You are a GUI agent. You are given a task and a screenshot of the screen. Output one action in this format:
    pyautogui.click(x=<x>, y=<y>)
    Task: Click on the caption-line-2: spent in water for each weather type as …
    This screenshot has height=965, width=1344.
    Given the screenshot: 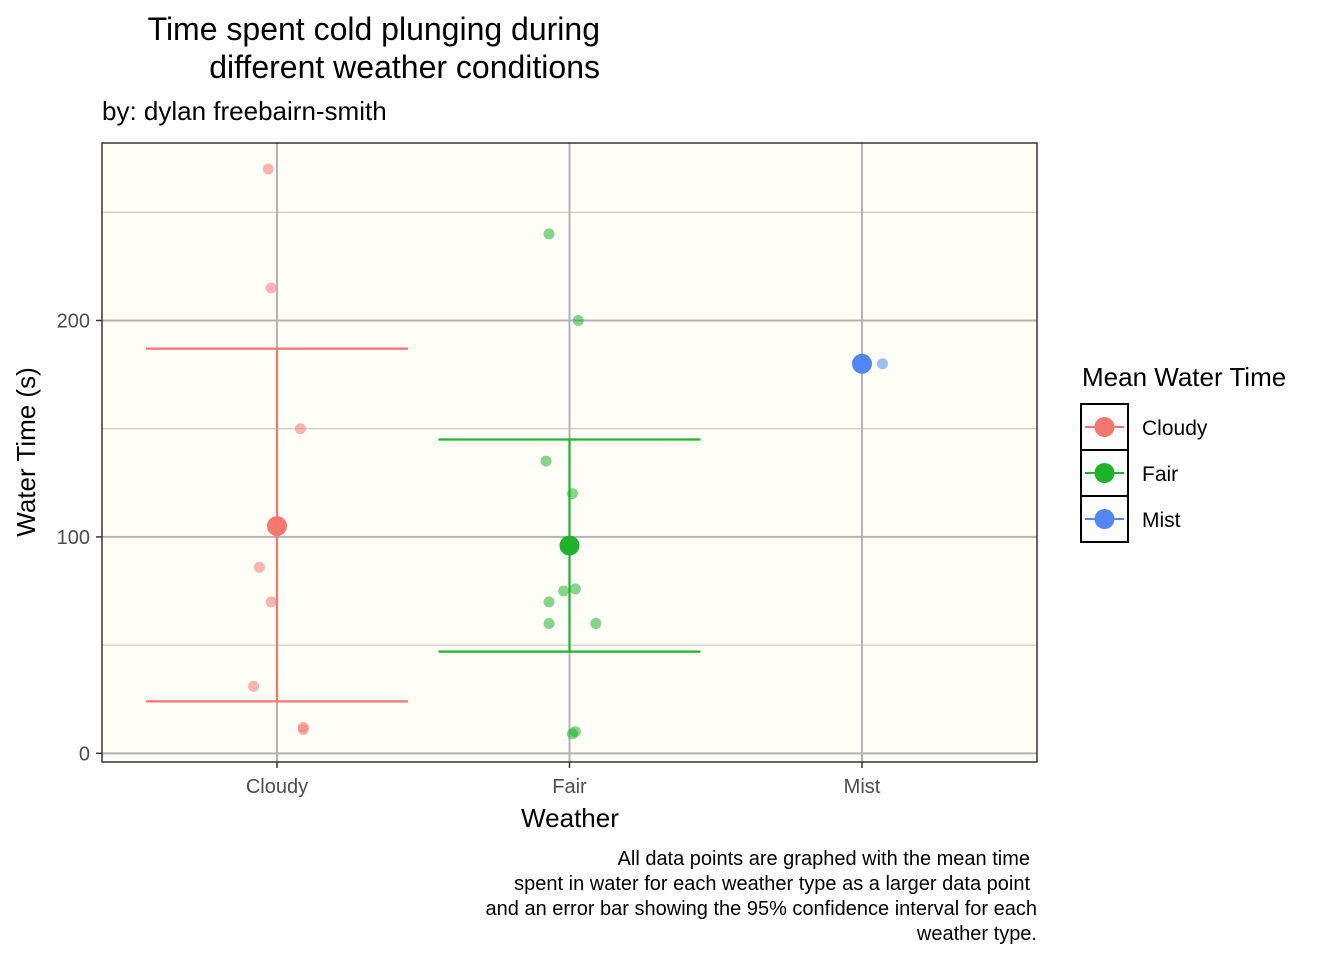 What is the action you would take?
    pyautogui.click(x=772, y=884)
    